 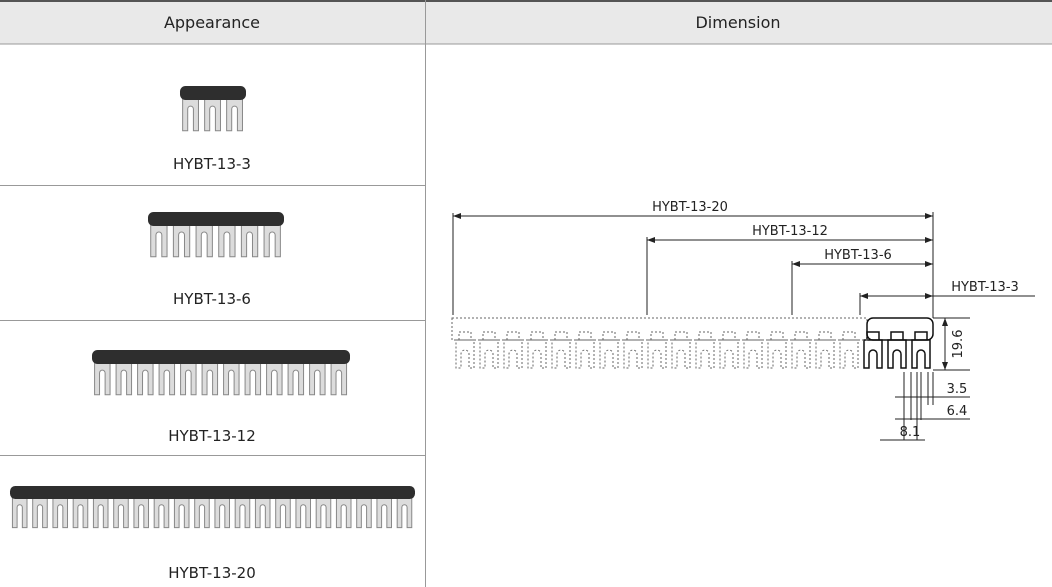 What do you see at coordinates (985, 287) in the screenshot?
I see `length-label: HYBT-13-3` at bounding box center [985, 287].